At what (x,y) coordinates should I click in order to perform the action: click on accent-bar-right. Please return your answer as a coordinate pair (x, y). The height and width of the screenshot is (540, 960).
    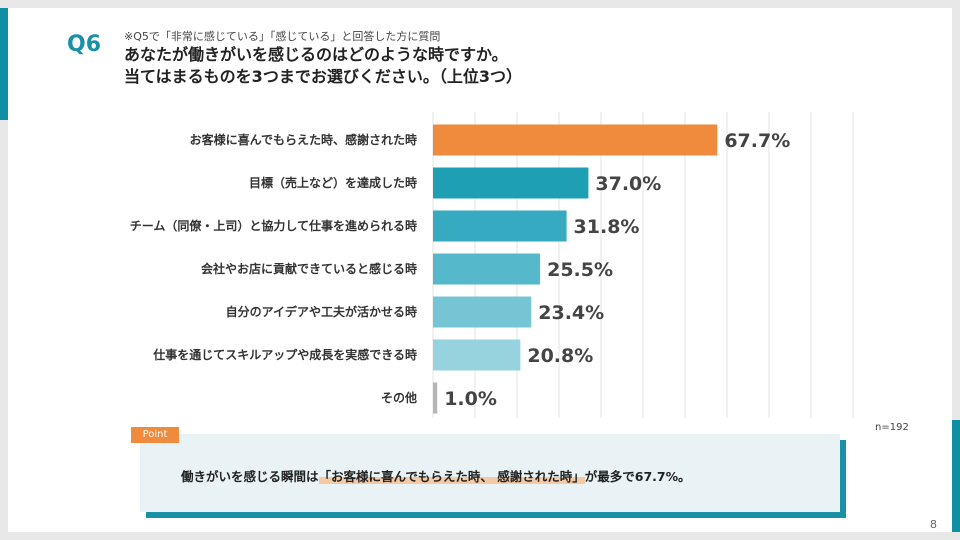
    Looking at the image, I should click on (956, 476).